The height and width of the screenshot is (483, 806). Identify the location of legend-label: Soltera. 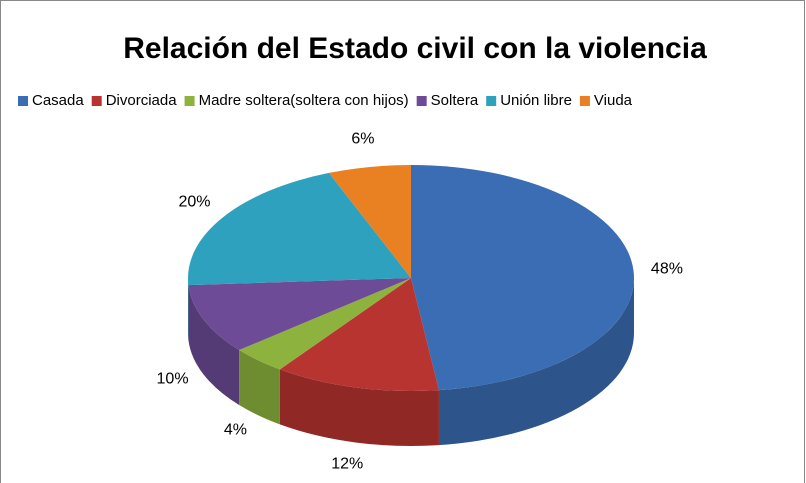
(455, 100).